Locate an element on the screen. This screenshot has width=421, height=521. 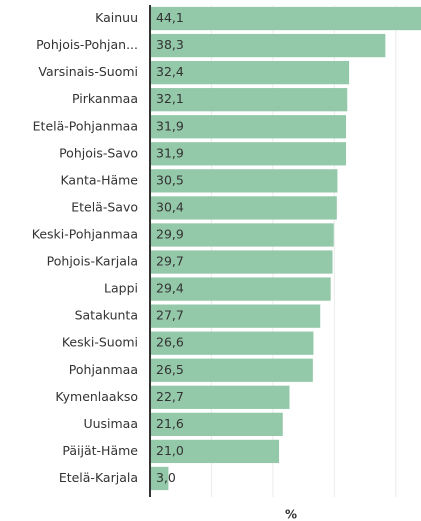
value-label: 22,7 is located at coordinates (170, 396).